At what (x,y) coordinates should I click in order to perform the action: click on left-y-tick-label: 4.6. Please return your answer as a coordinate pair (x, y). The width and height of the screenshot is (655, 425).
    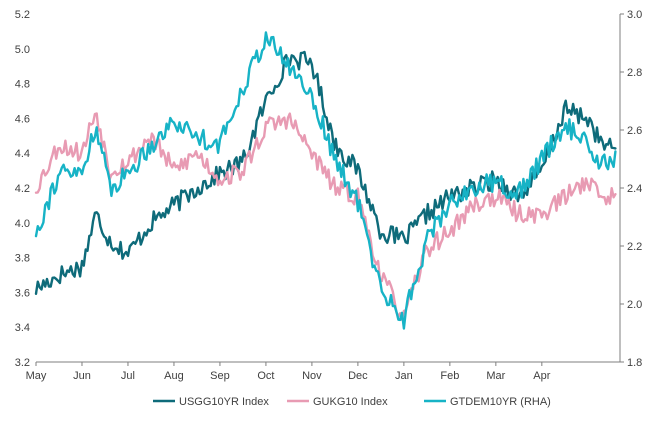
    Looking at the image, I should click on (22, 119).